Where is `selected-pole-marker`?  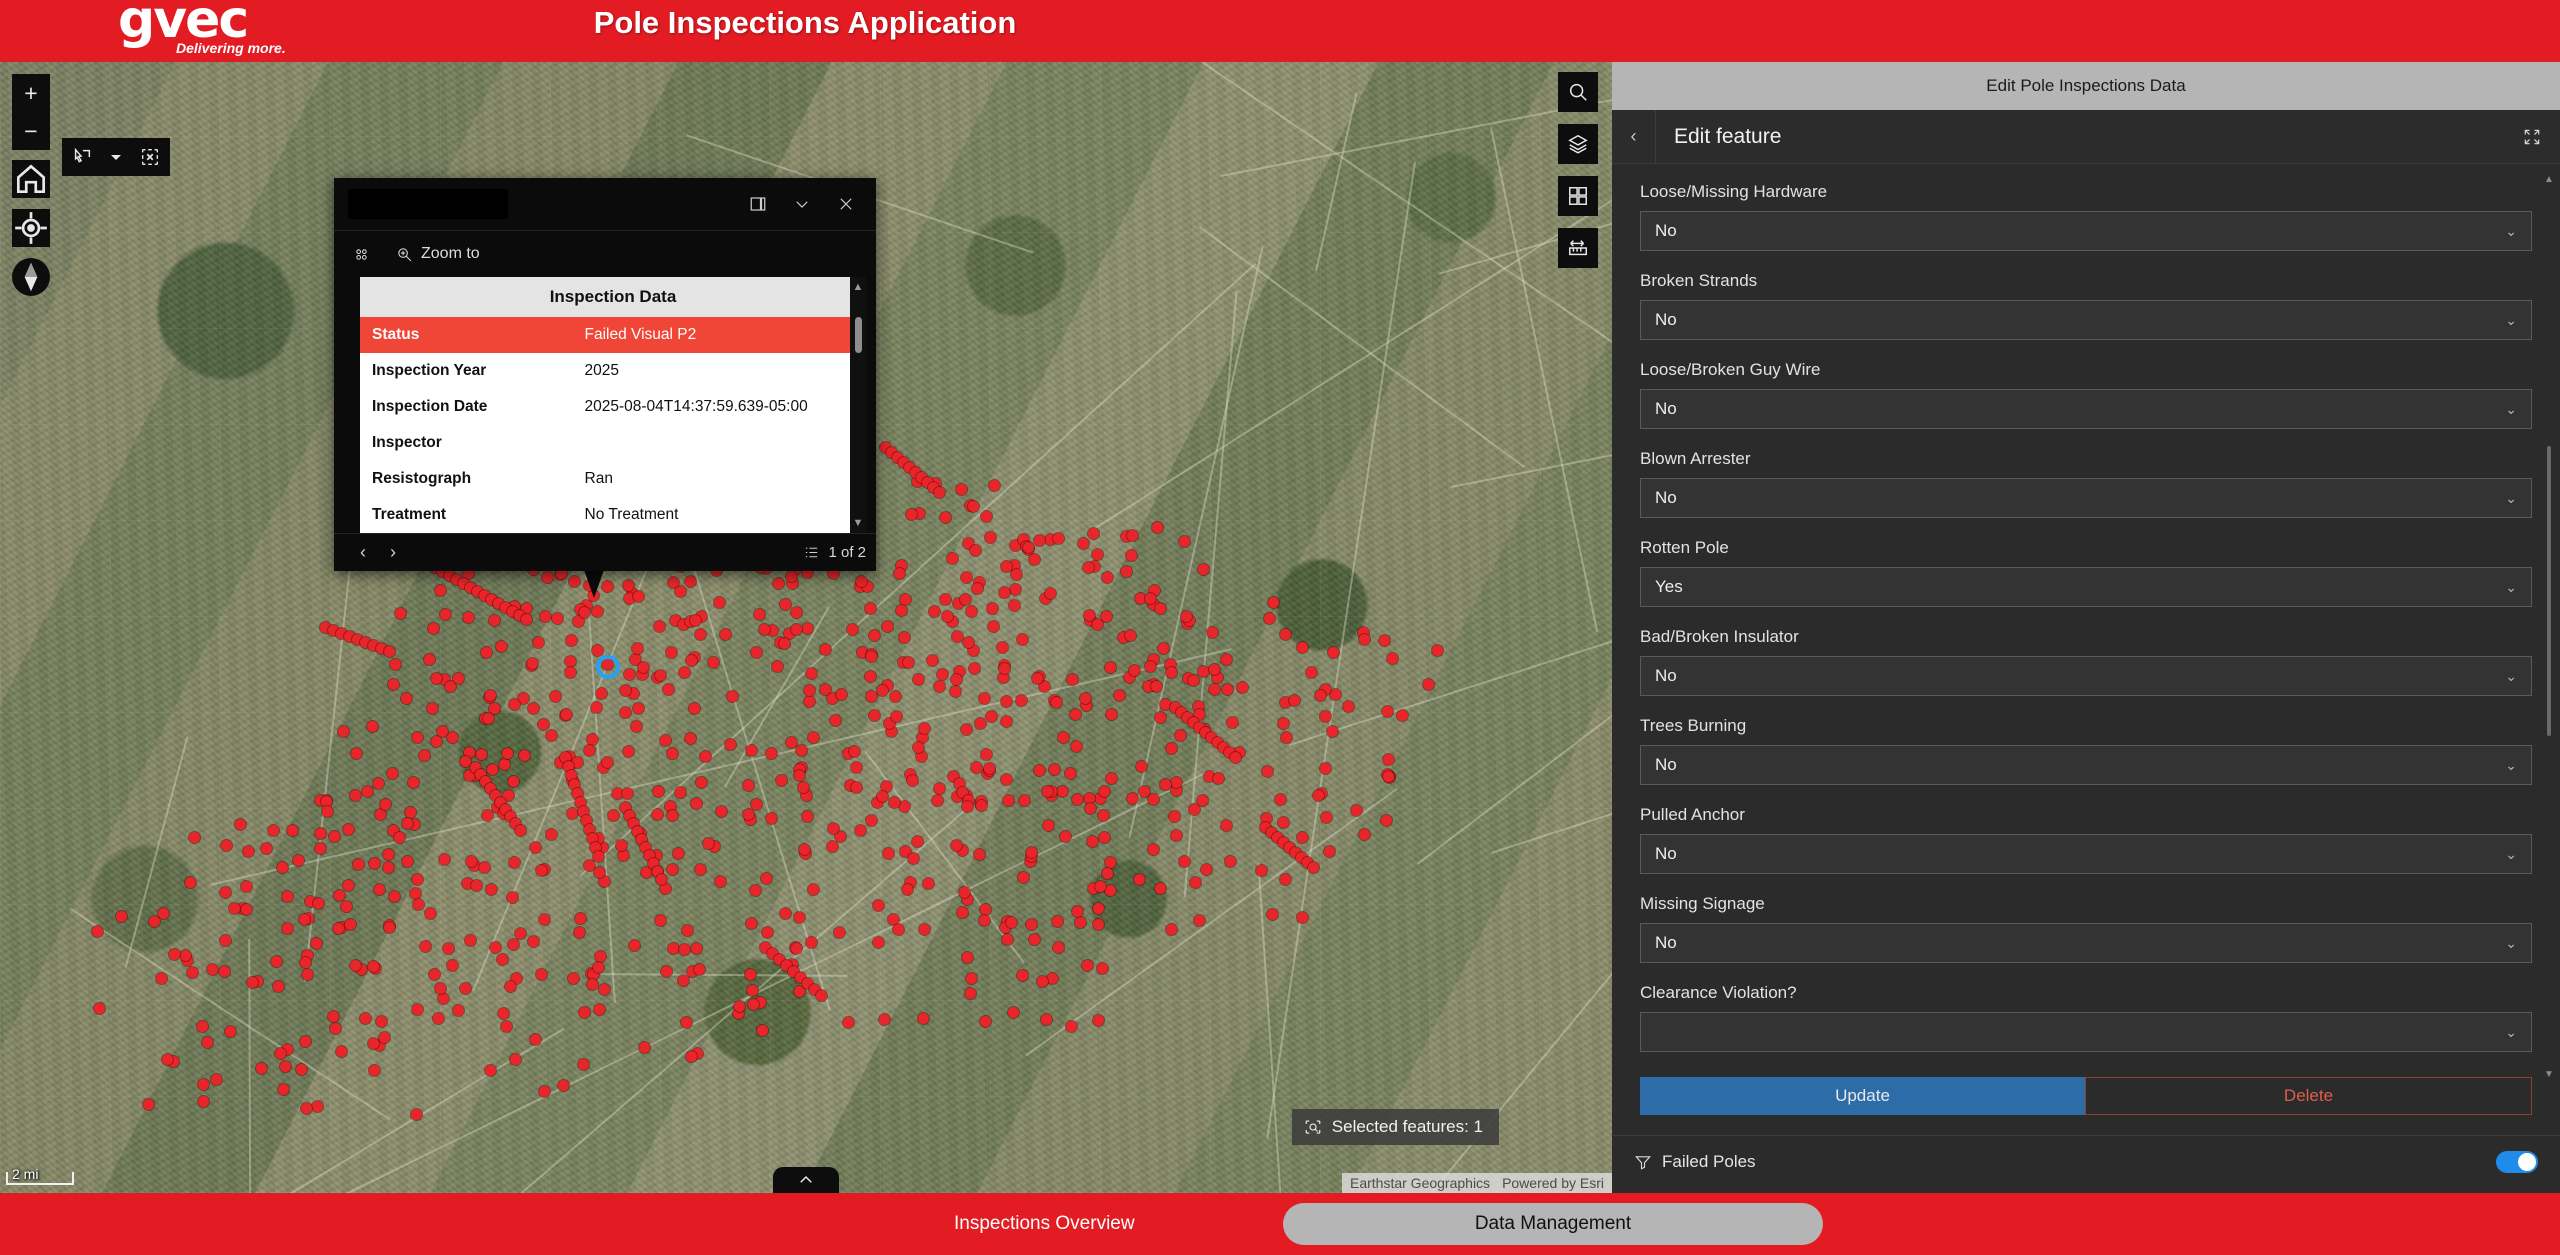 selected-pole-marker is located at coordinates (608, 667).